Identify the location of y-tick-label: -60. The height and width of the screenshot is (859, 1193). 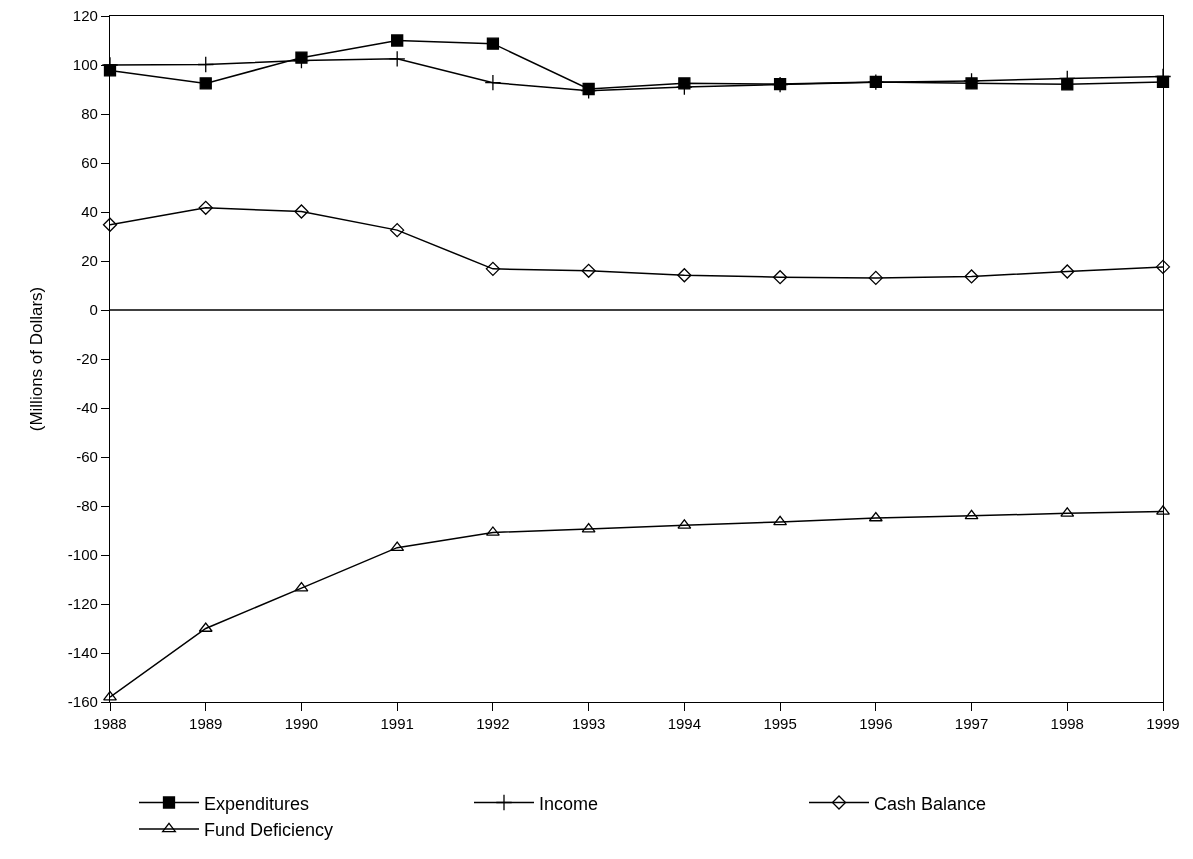
(87, 457).